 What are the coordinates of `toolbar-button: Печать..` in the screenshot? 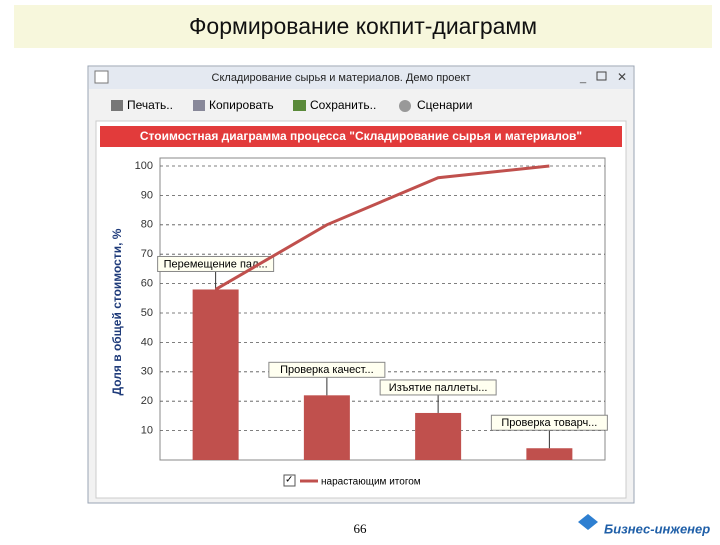 It's located at (150, 105).